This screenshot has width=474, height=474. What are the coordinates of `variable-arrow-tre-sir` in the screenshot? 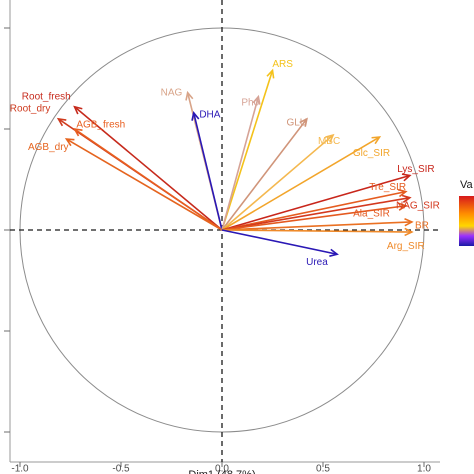 It's located at (314, 209).